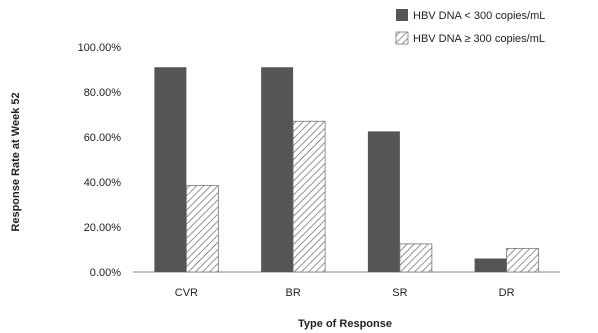 Image resolution: width=598 pixels, height=333 pixels. Describe the element at coordinates (479, 16) in the screenshot. I see `legend-label-series-1: HBV DNA < 300 copies/mL` at that location.